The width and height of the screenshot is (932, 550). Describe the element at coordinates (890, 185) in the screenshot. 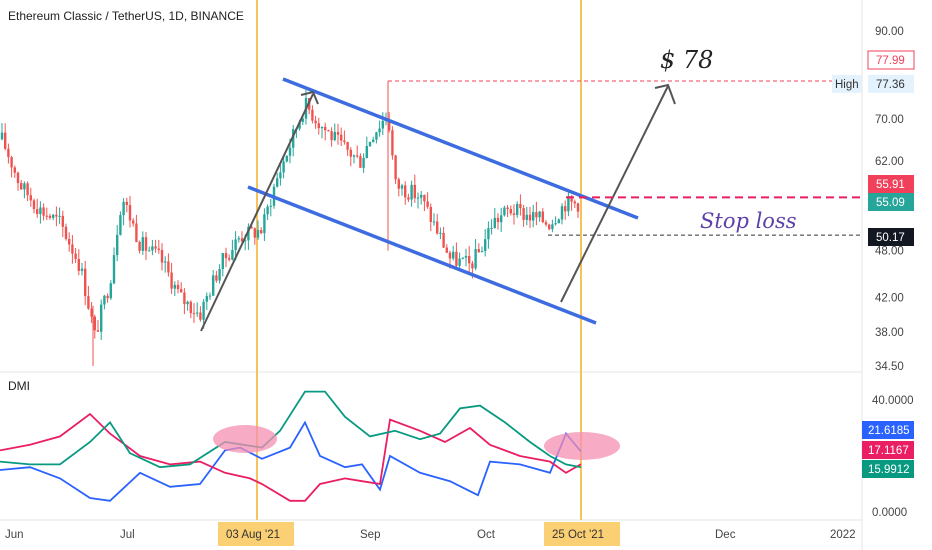

I see `price-tag-label: 55.91` at that location.